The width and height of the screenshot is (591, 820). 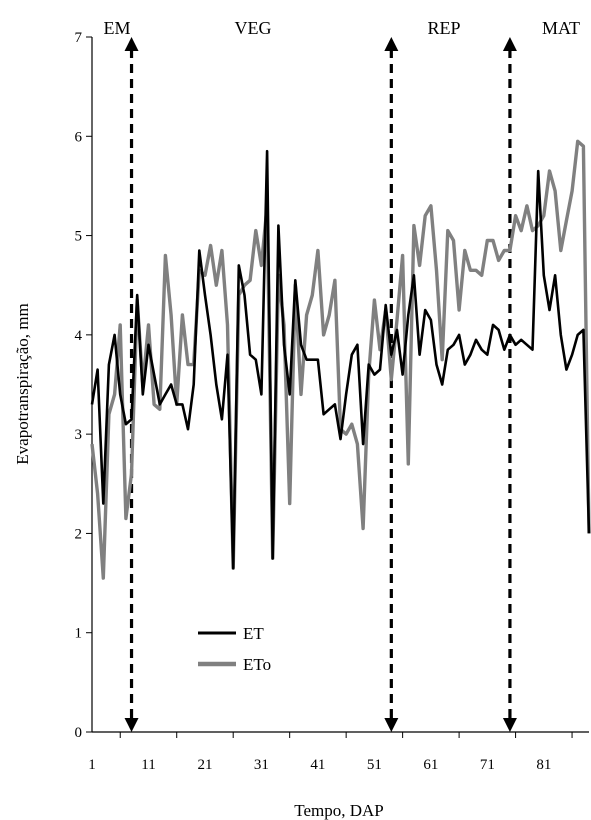 What do you see at coordinates (148, 765) in the screenshot?
I see `x-tick-label: 11` at bounding box center [148, 765].